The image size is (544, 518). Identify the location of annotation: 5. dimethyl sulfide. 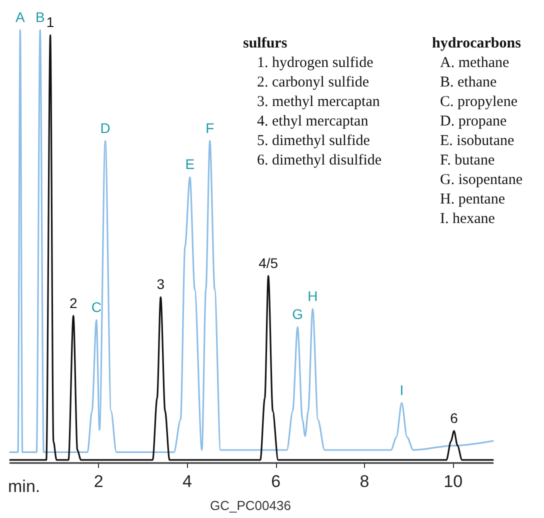
(313, 141).